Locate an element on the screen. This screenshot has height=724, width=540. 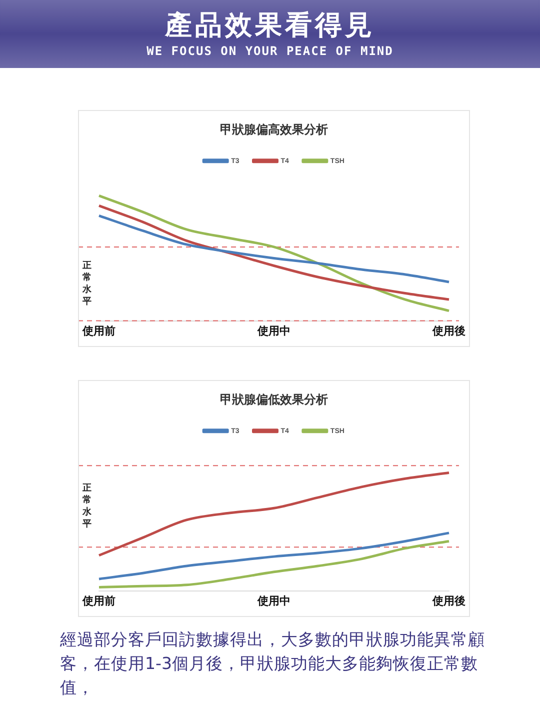
text: WE FOCUS ON YOUR PEACE OF MIND is located at coordinates (270, 51).